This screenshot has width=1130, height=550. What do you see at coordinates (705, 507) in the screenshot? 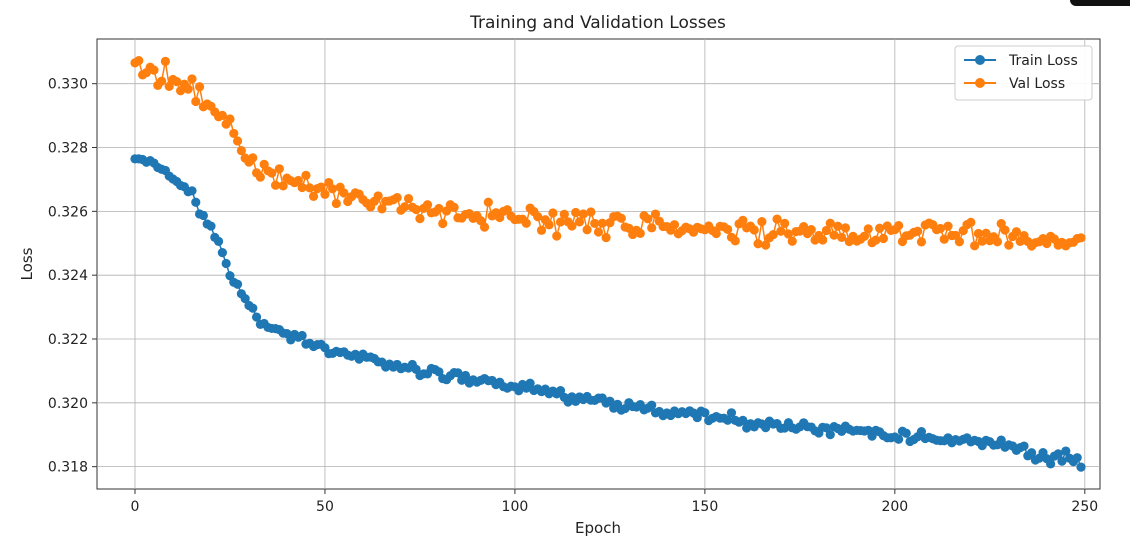
I see `x-tick-label: 150` at bounding box center [705, 507].